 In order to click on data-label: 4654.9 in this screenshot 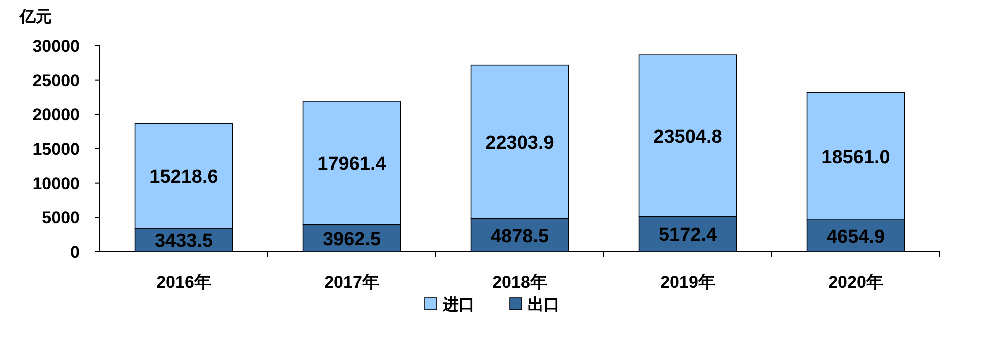, I will do `click(856, 237)`.